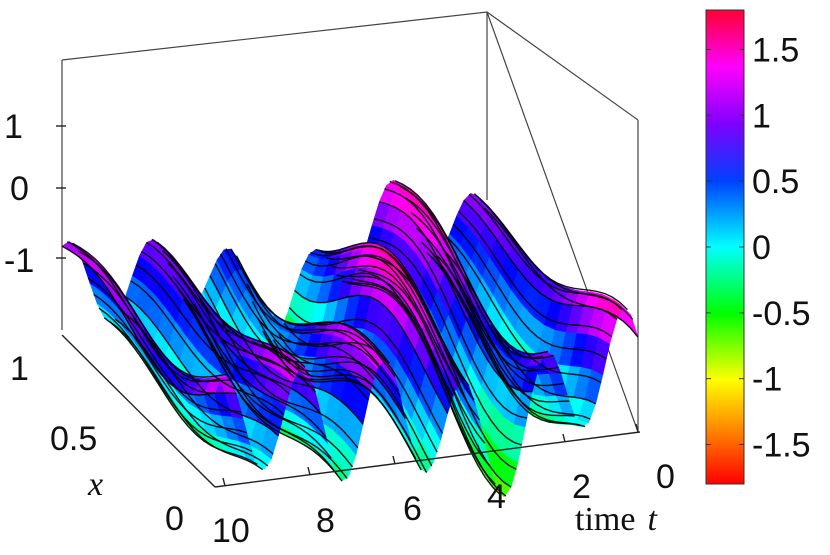 The height and width of the screenshot is (555, 830). I want to click on colorbar-tick-label: -1.5, so click(781, 446).